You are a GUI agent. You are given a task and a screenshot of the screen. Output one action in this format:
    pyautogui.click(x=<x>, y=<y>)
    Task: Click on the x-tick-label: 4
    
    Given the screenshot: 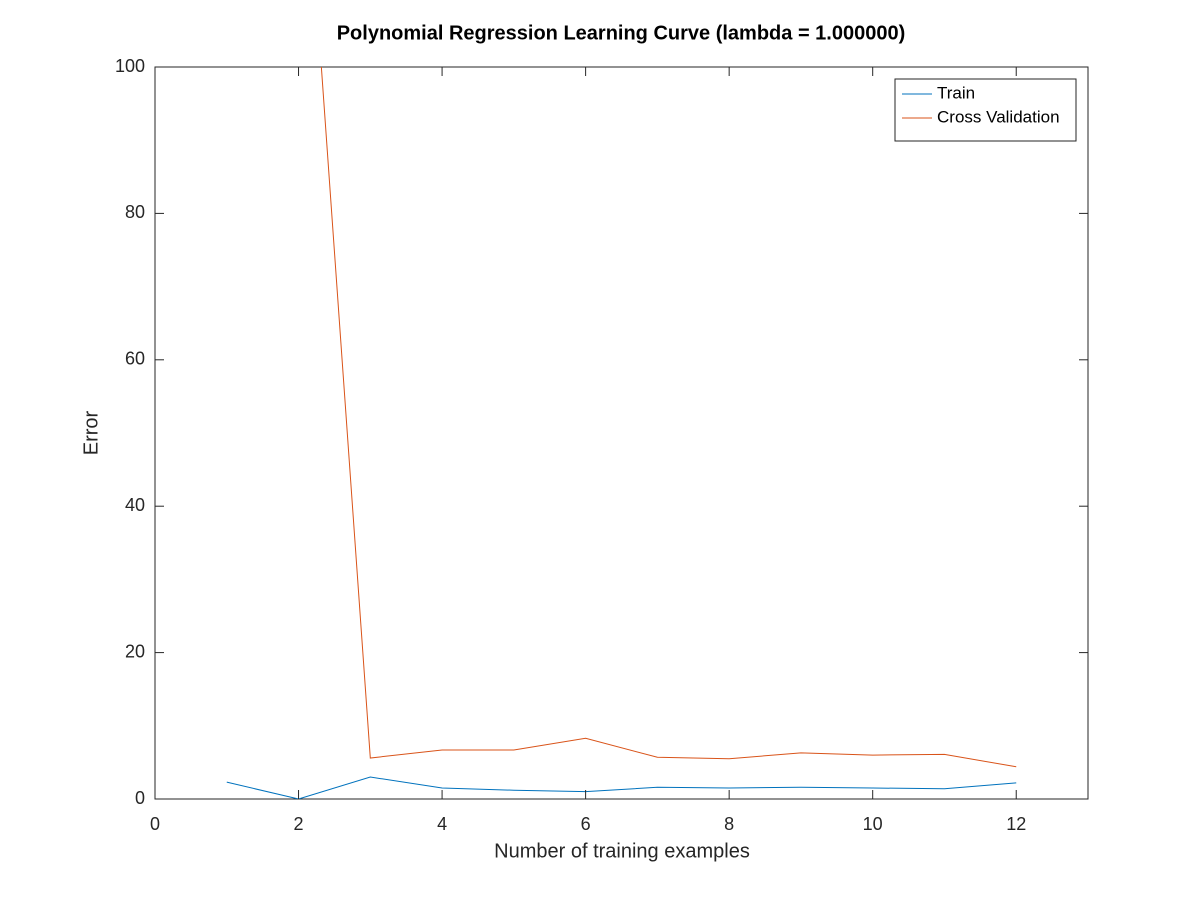 What is the action you would take?
    pyautogui.click(x=442, y=824)
    